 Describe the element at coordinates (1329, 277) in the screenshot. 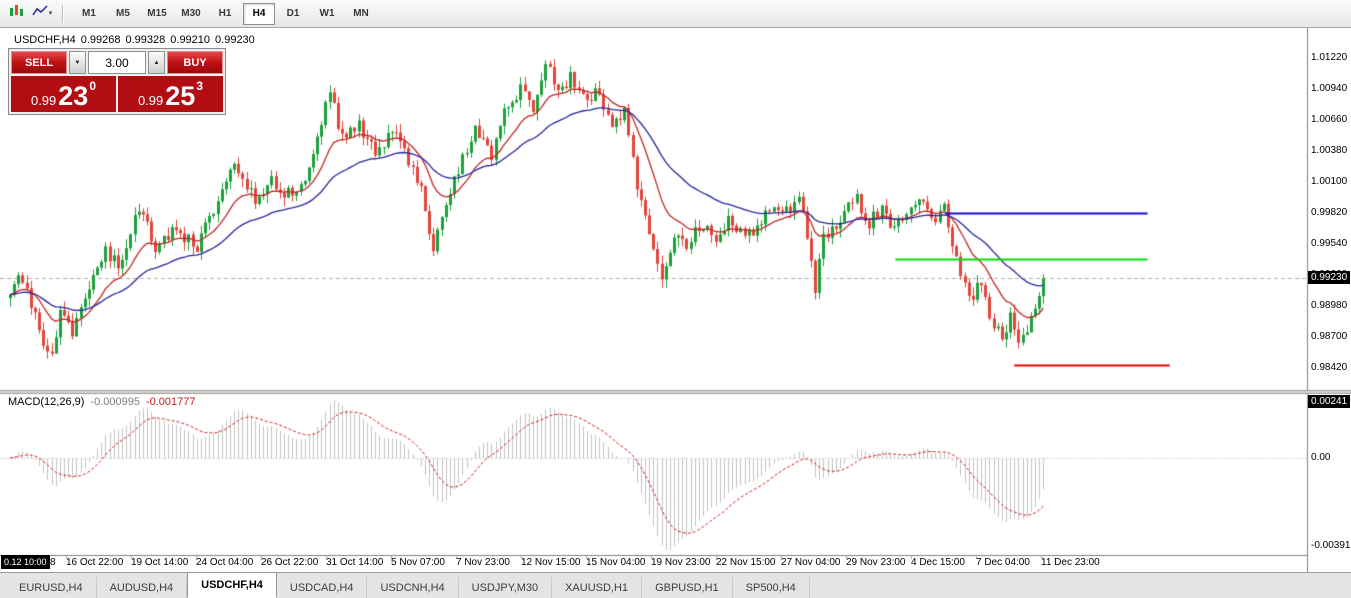

I see `current-price-tag: 0.99230` at that location.